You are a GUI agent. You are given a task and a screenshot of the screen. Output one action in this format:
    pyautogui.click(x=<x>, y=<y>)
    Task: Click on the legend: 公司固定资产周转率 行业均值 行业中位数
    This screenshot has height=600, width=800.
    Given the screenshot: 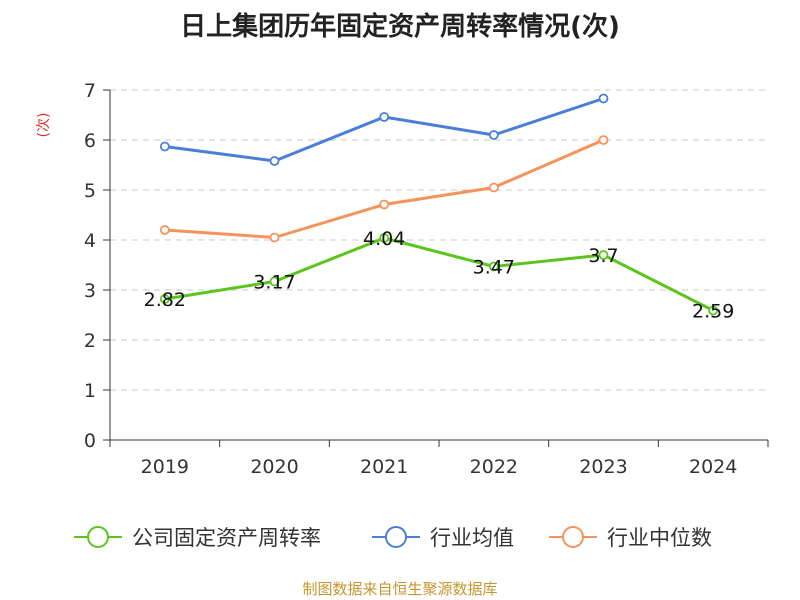 What is the action you would take?
    pyautogui.click(x=393, y=538)
    